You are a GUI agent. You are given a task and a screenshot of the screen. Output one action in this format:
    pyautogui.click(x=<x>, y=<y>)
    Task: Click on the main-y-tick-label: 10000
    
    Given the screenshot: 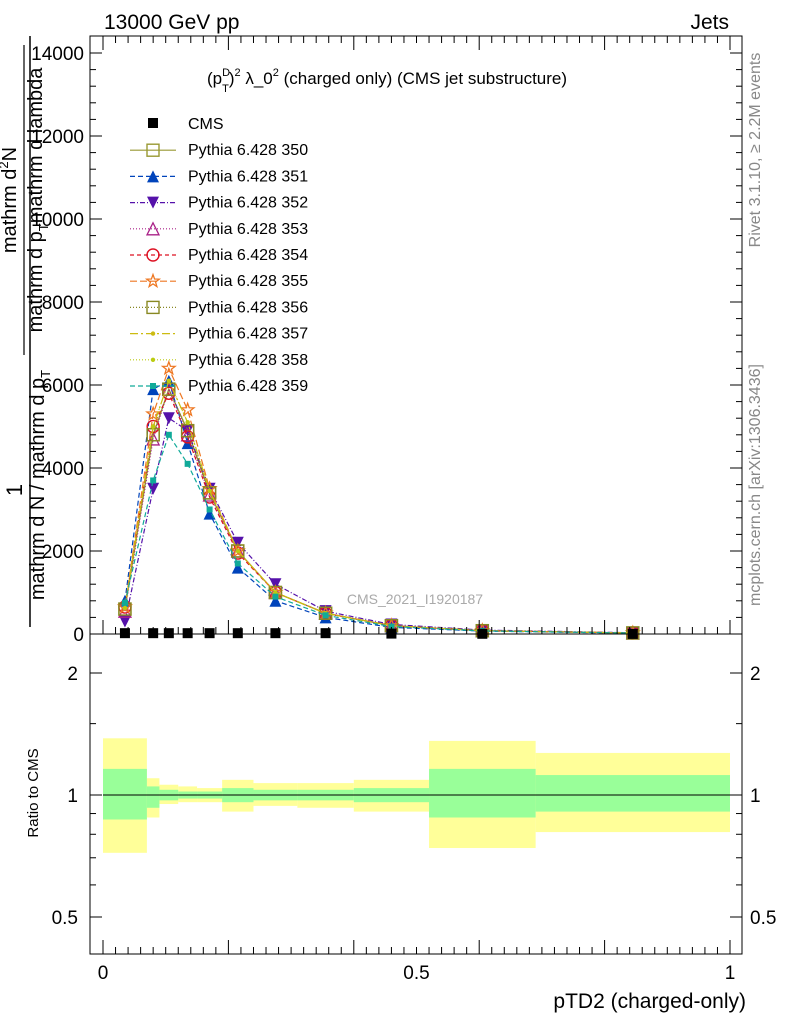 What is the action you would take?
    pyautogui.click(x=57, y=220)
    